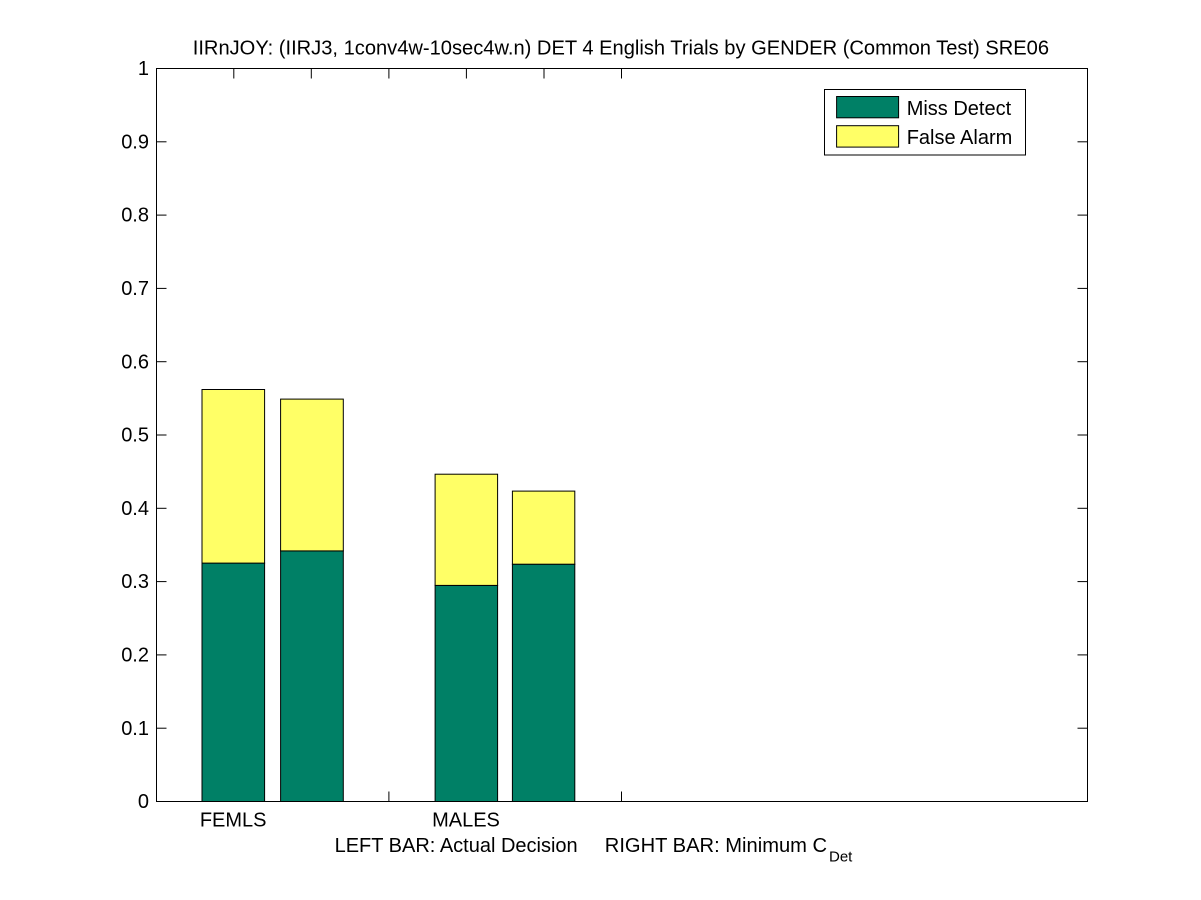 This screenshot has height=900, width=1201. I want to click on svg-text: FEMLS, so click(233, 820).